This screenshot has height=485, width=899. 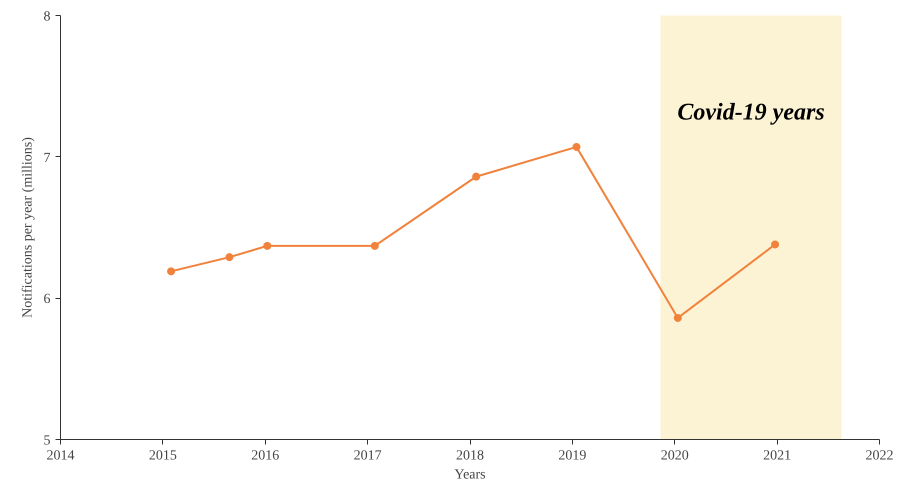 What do you see at coordinates (47, 441) in the screenshot?
I see `y-tick-label: 5` at bounding box center [47, 441].